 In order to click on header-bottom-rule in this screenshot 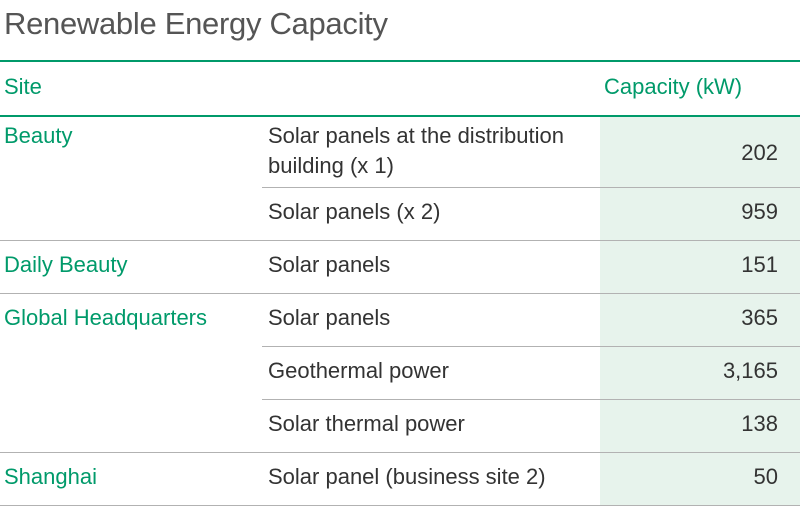, I will do `click(400, 116)`.